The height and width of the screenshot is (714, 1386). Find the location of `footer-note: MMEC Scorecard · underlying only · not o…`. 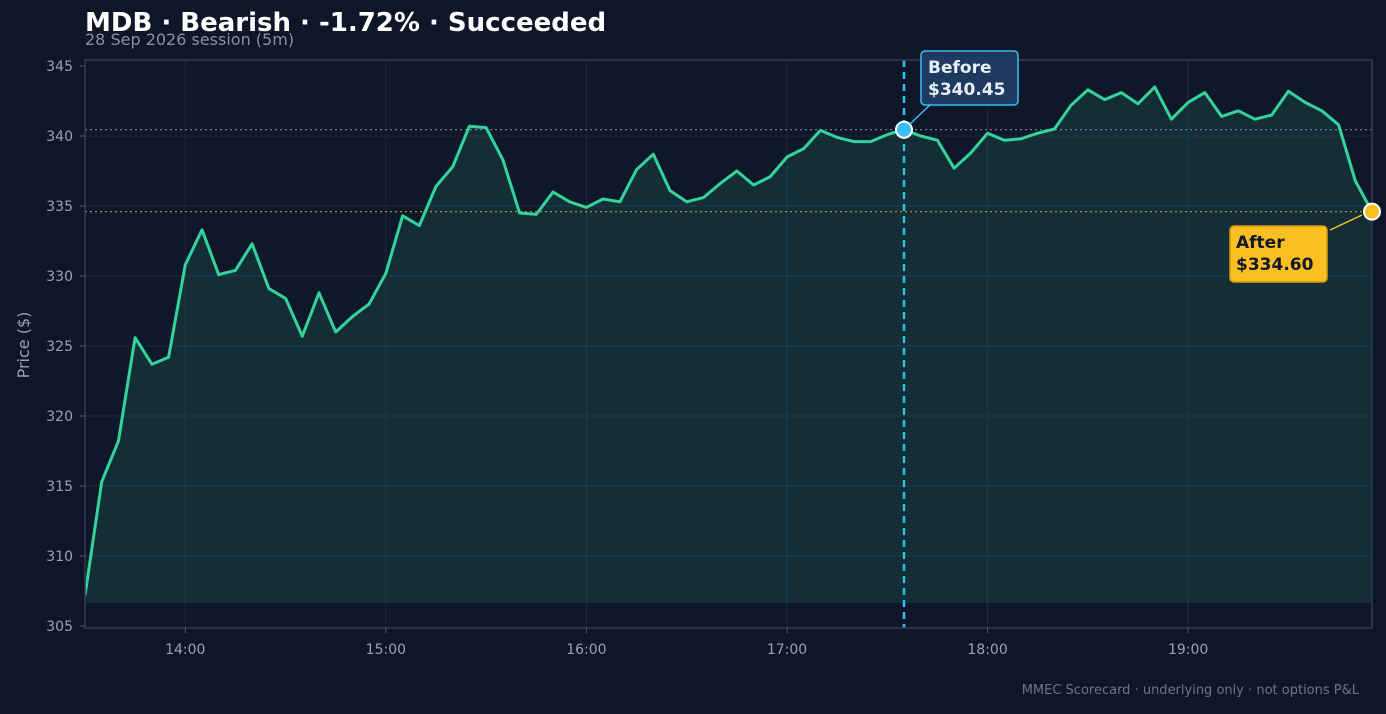

footer-note: MMEC Scorecard · underlying only · not o… is located at coordinates (1190, 690).